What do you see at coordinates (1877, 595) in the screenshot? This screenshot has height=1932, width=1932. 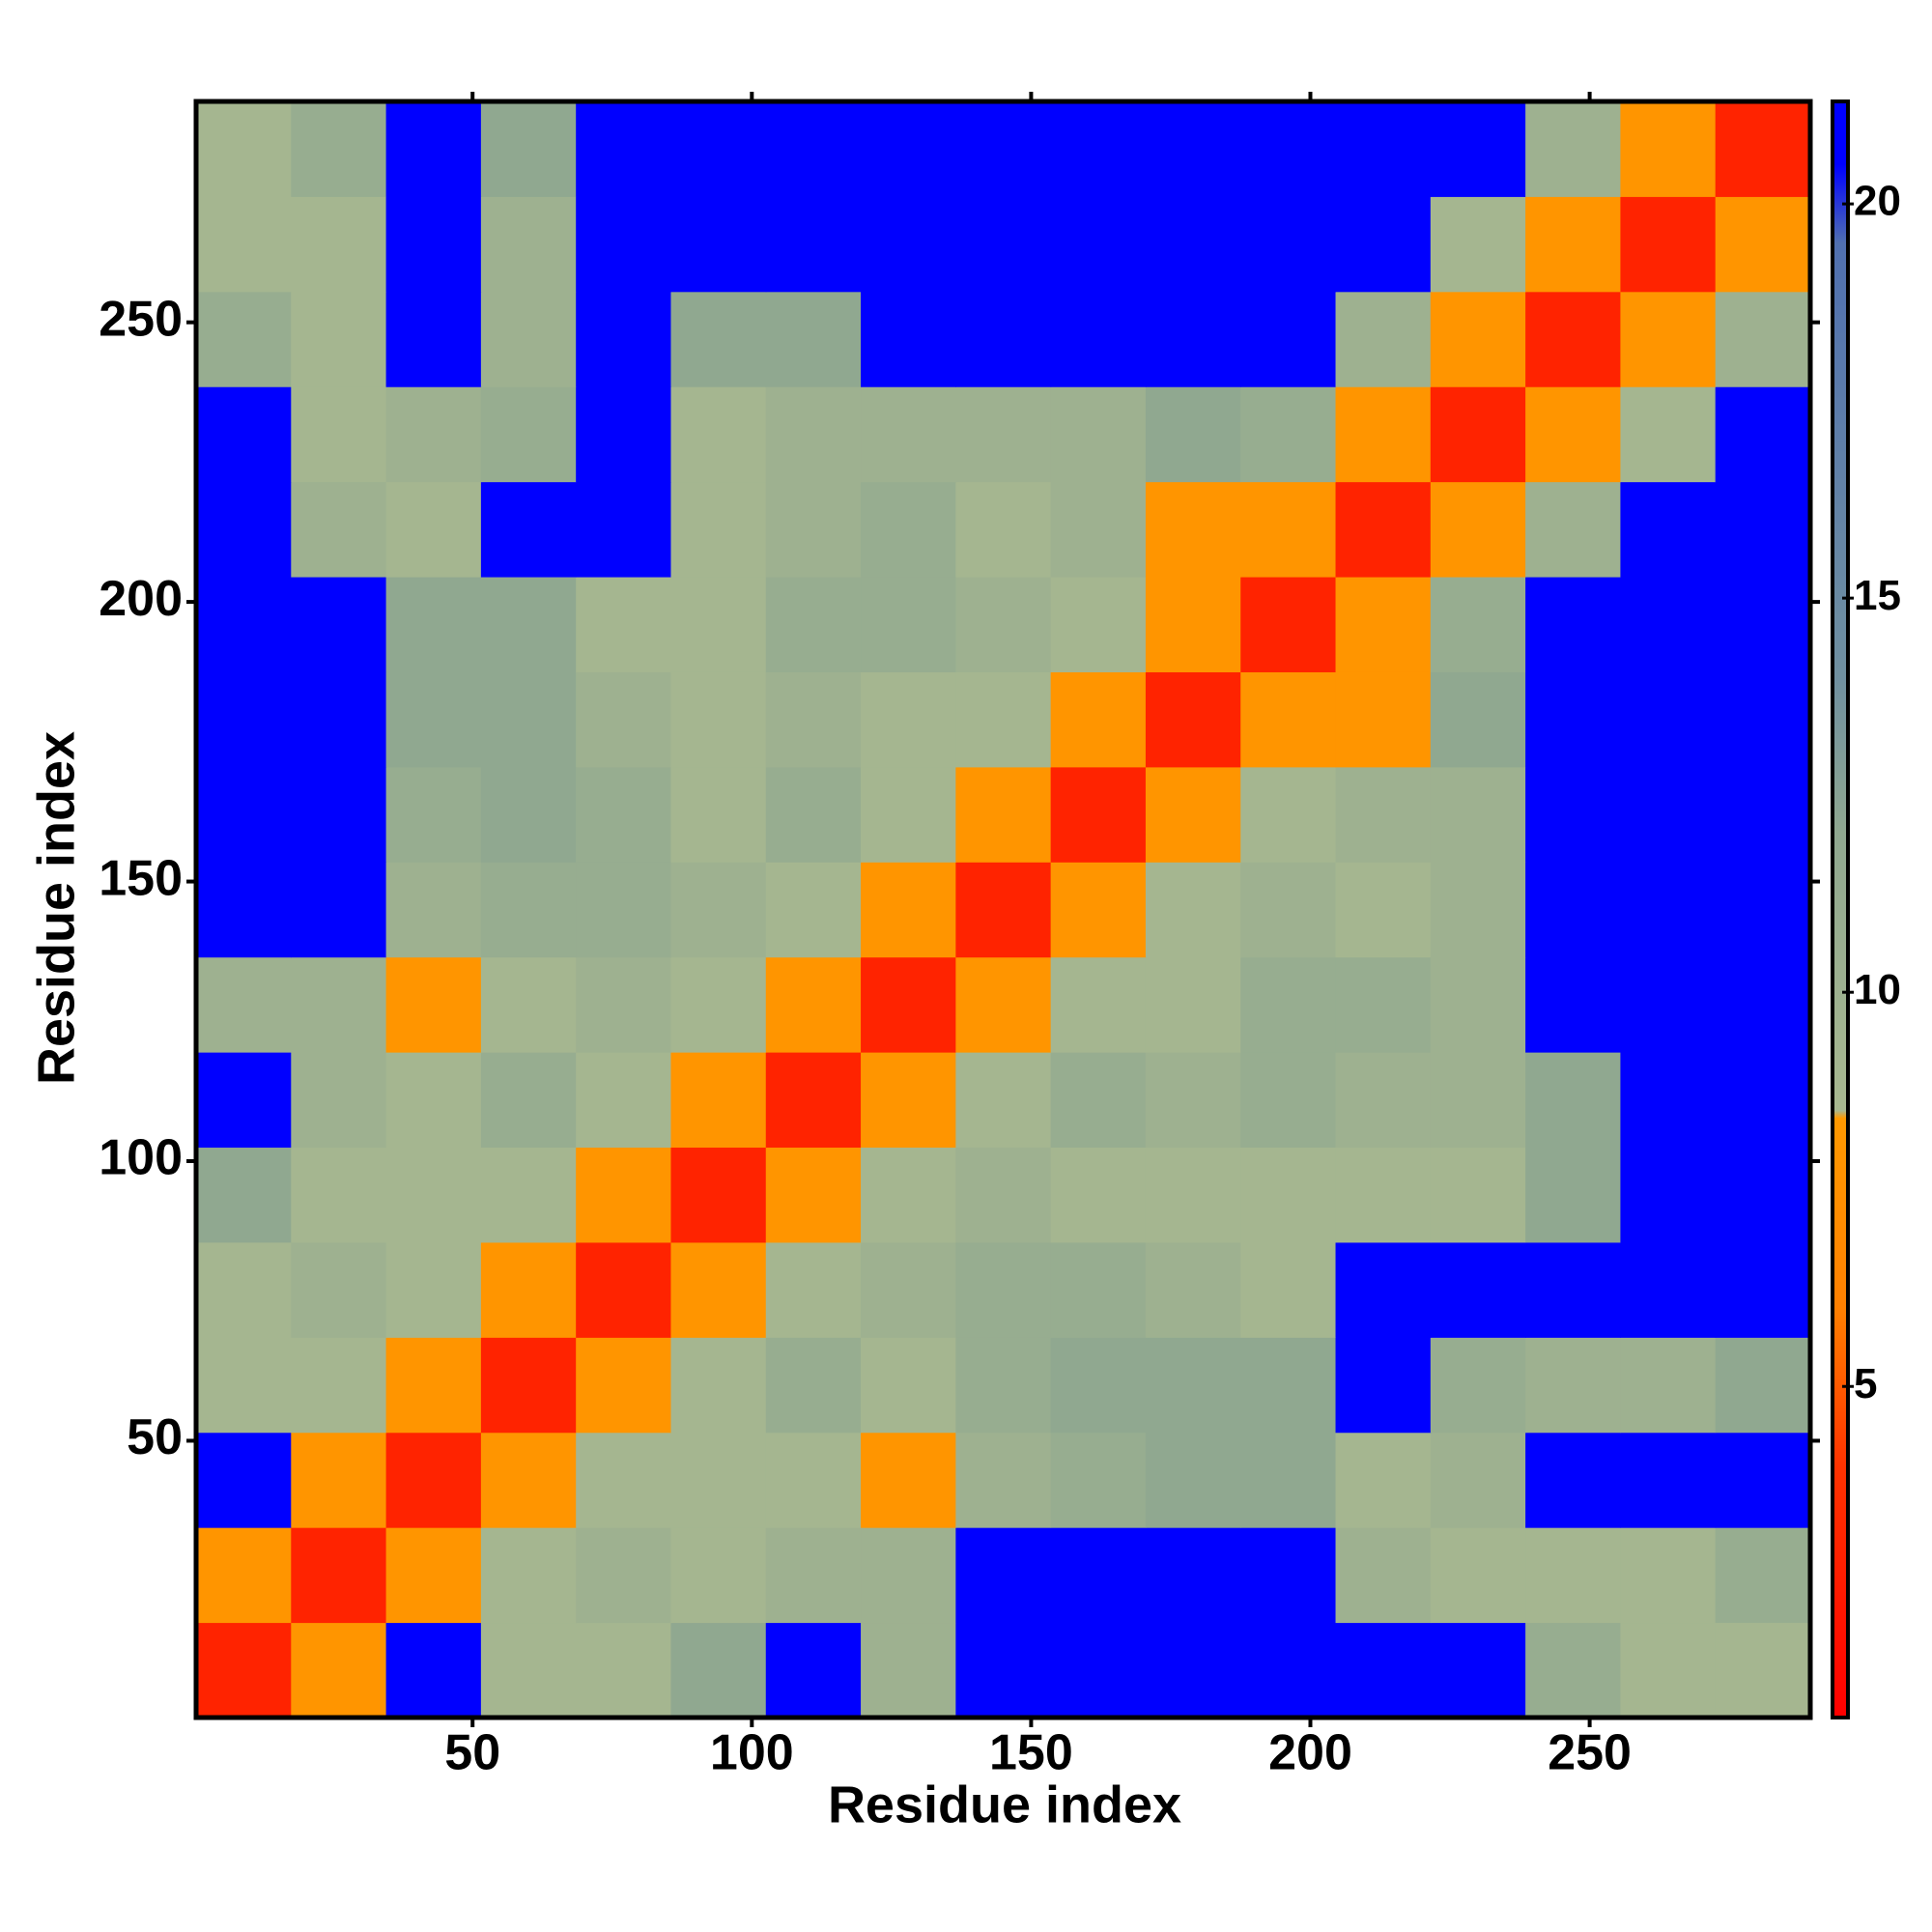 I see `colorbar-tick-label: 15` at bounding box center [1877, 595].